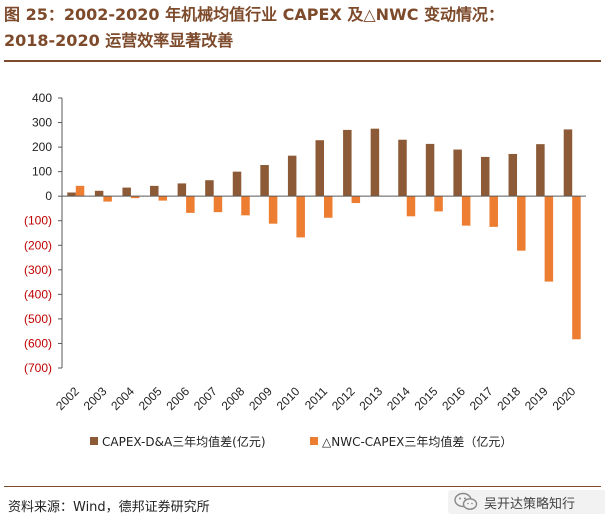 Image resolution: width=605 pixels, height=527 pixels. I want to click on bar-nwc-2006, so click(190, 204).